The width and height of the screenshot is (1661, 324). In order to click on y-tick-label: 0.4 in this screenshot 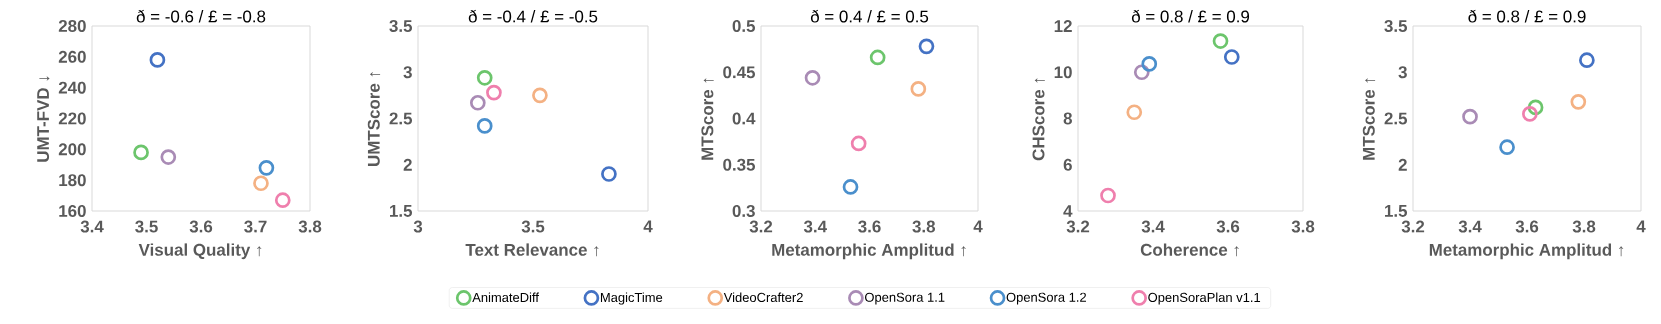, I will do `click(744, 118)`.